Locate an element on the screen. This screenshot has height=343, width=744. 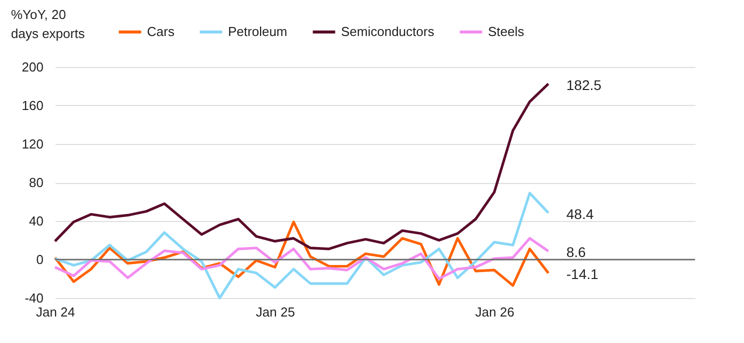
legend-label: Steels is located at coordinates (506, 31).